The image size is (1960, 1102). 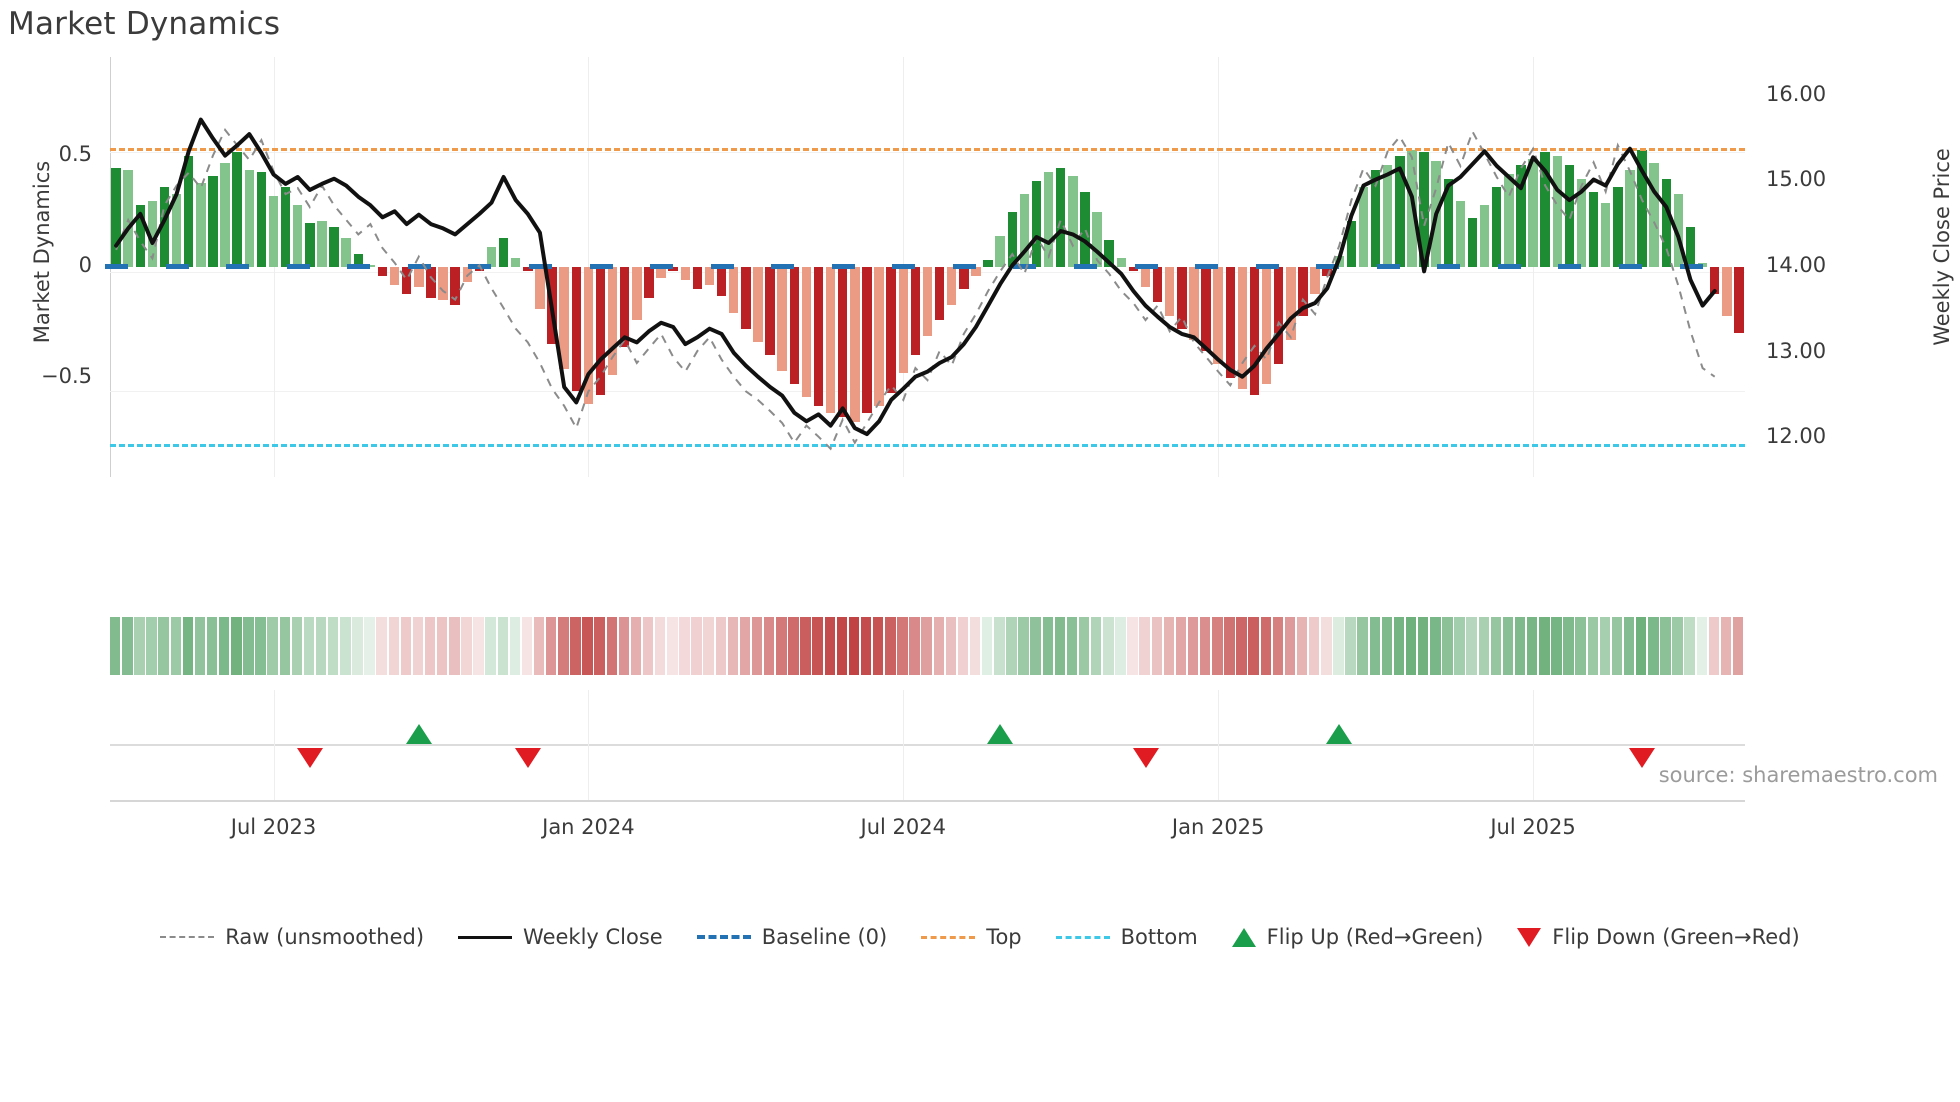 What do you see at coordinates (927, 801) in the screenshot?
I see `x-axis-line` at bounding box center [927, 801].